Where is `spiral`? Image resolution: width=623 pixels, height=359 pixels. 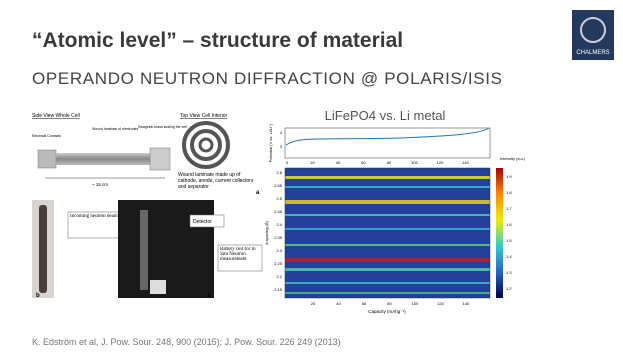
spiral is located at coordinates (206, 145).